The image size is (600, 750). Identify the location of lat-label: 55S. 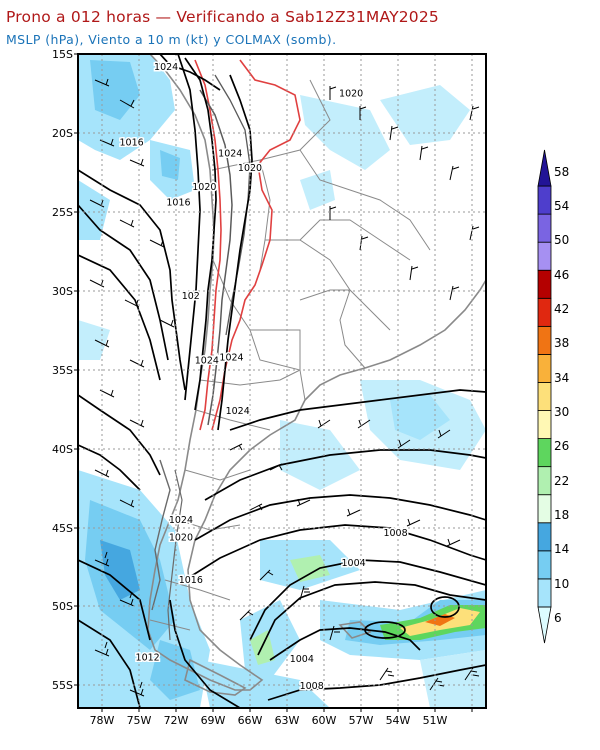
(62, 685).